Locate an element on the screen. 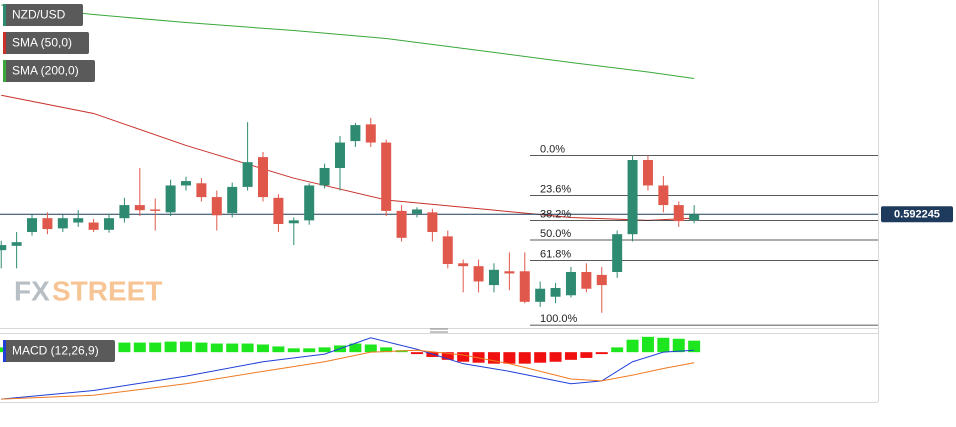 The height and width of the screenshot is (427, 956). legend-entry: SMA (50,0) is located at coordinates (42, 43).